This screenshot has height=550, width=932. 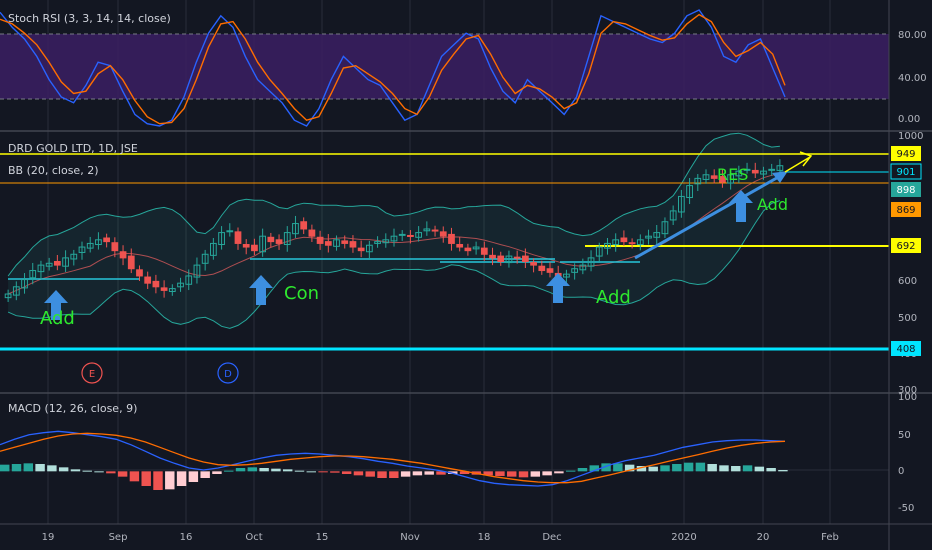 I want to click on dividend-event-label: D, so click(x=228, y=374).